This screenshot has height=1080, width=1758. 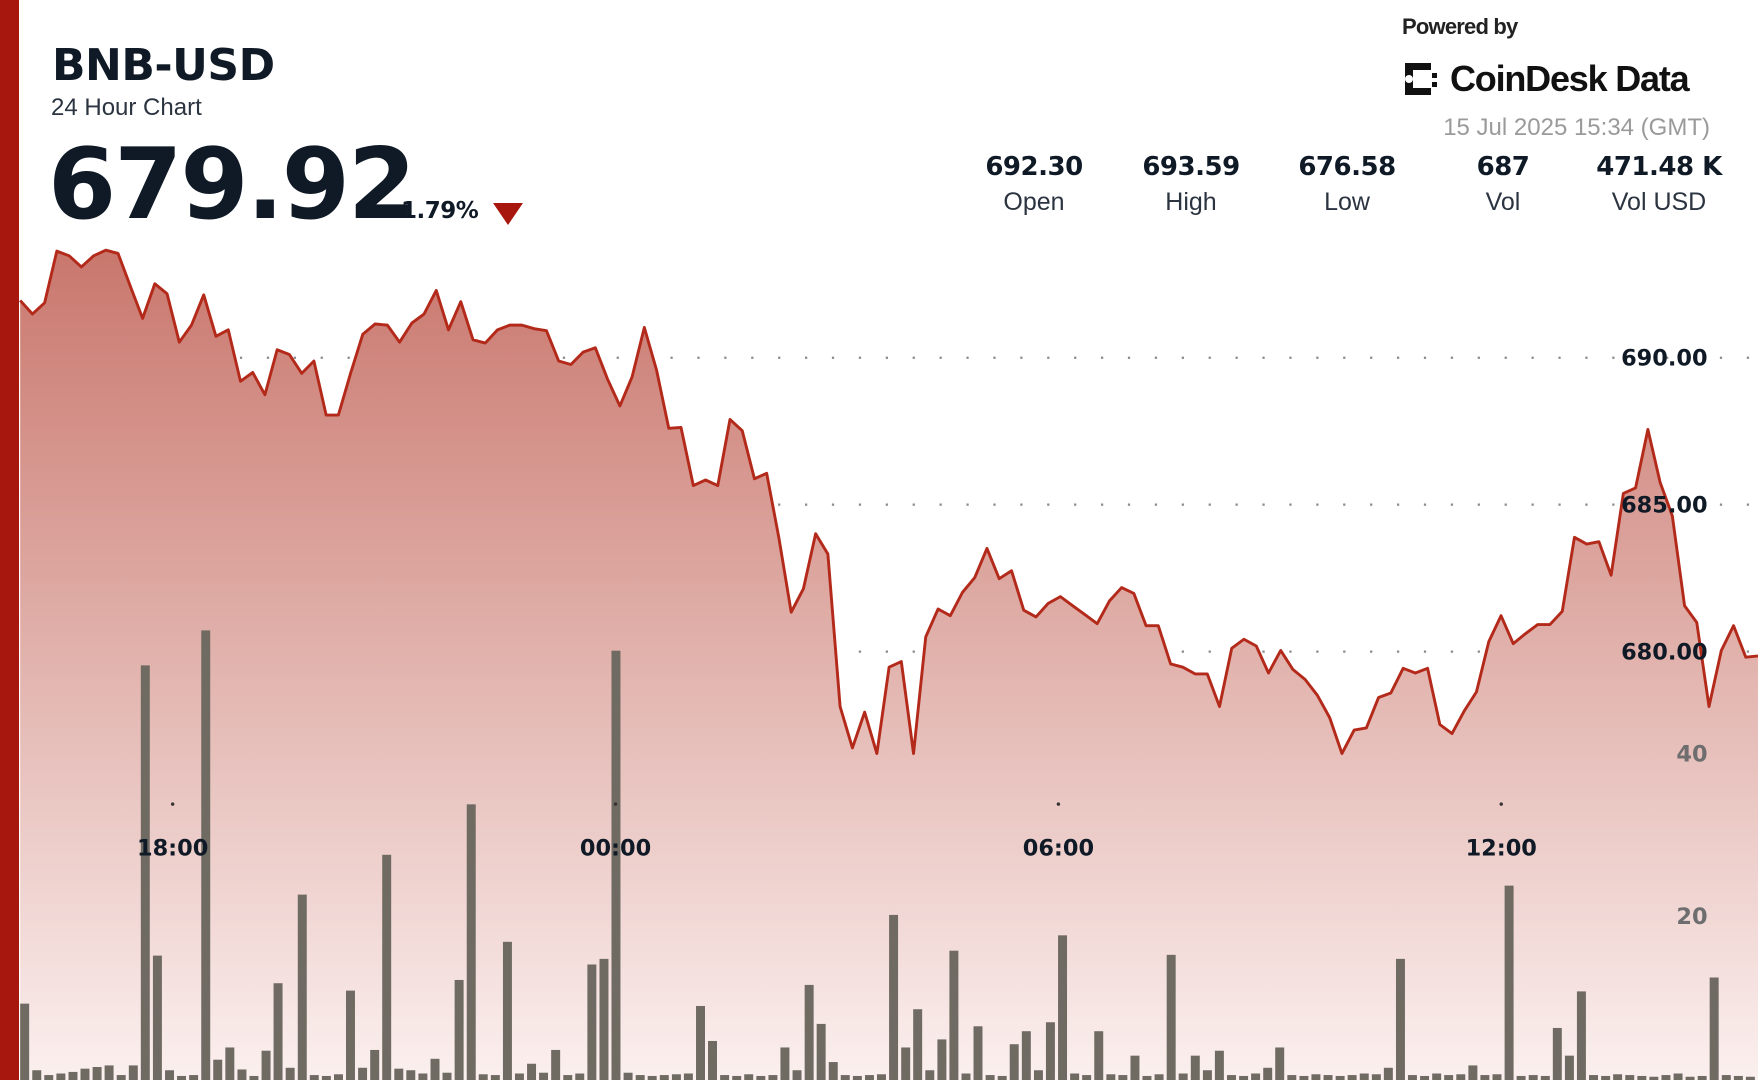 What do you see at coordinates (615, 849) in the screenshot?
I see `time-tick-label: 00:00` at bounding box center [615, 849].